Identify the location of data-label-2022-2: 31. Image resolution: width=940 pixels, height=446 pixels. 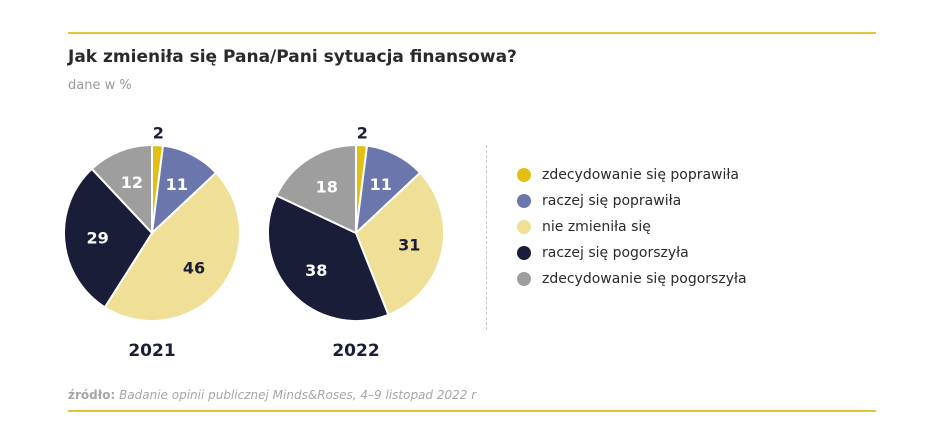
(409, 244).